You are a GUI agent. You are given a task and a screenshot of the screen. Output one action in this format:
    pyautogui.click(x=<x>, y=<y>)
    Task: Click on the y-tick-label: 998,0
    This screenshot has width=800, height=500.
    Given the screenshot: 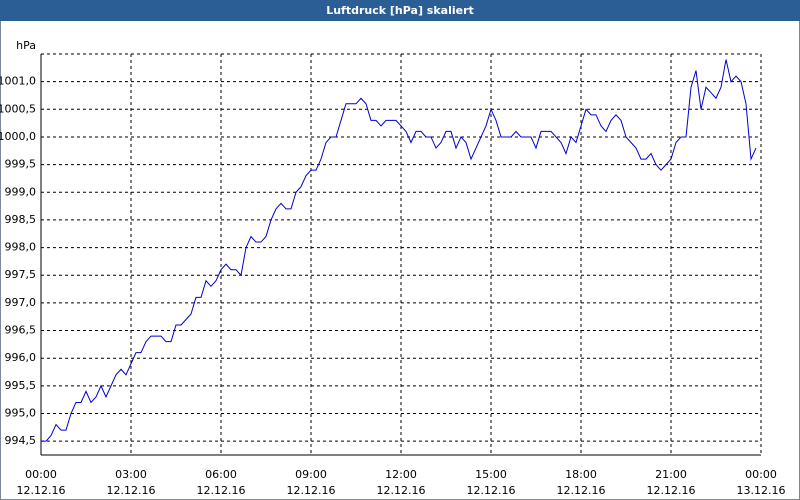 What is the action you would take?
    pyautogui.click(x=21, y=247)
    